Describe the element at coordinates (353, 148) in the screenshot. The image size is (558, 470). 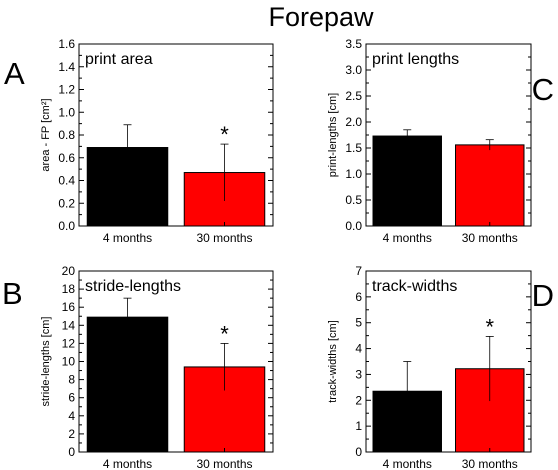
I see `y-tick-label: 1.5` at that location.